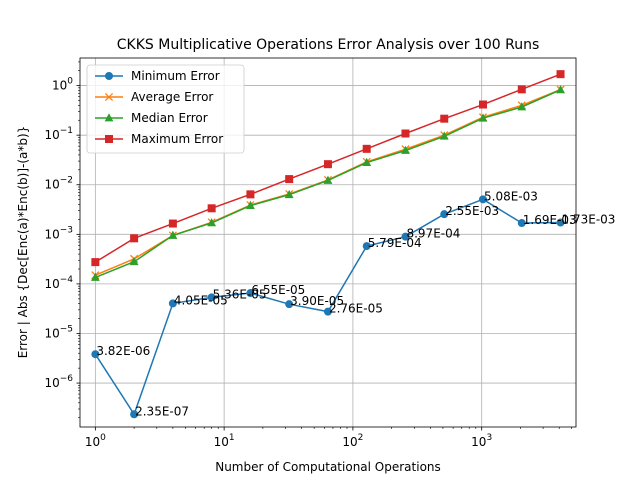  I want to click on data-label: 5.08E-03, so click(511, 196).